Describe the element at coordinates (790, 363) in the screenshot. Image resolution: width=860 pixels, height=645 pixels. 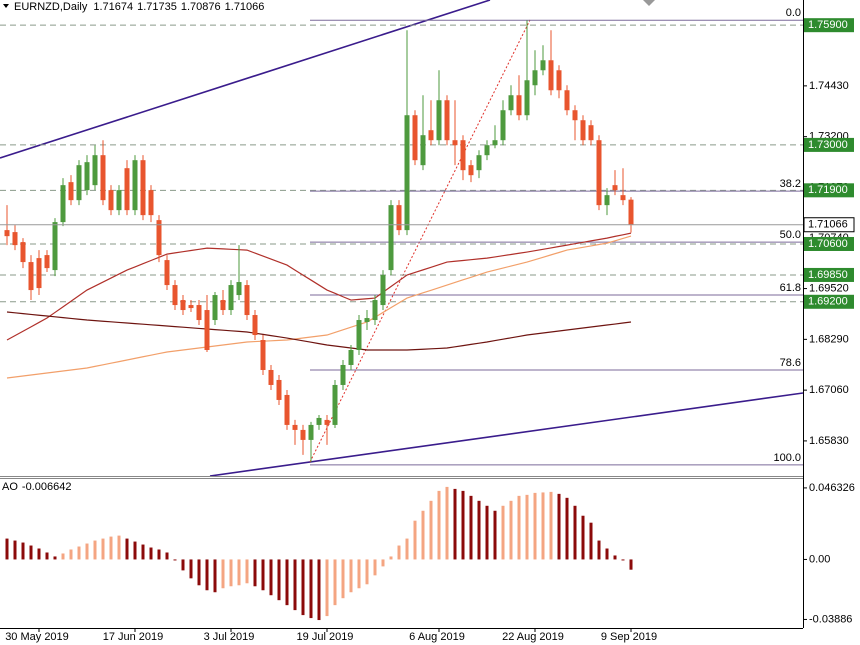
I see `fib-label: 78.6` at that location.